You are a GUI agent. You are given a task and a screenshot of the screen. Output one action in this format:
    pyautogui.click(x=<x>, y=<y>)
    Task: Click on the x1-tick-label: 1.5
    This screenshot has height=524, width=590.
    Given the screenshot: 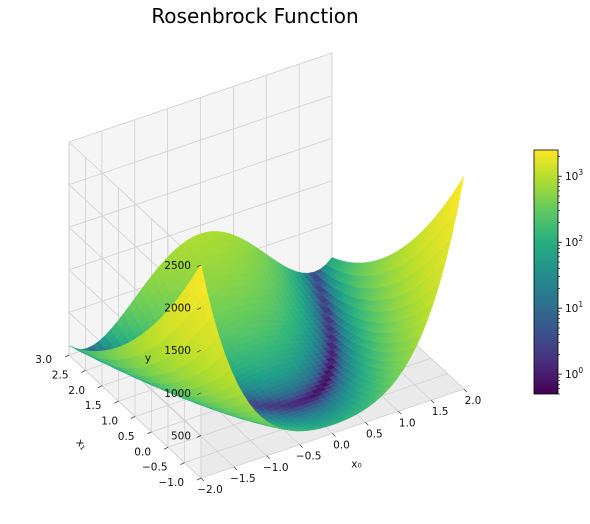 What is the action you would take?
    pyautogui.click(x=93, y=406)
    